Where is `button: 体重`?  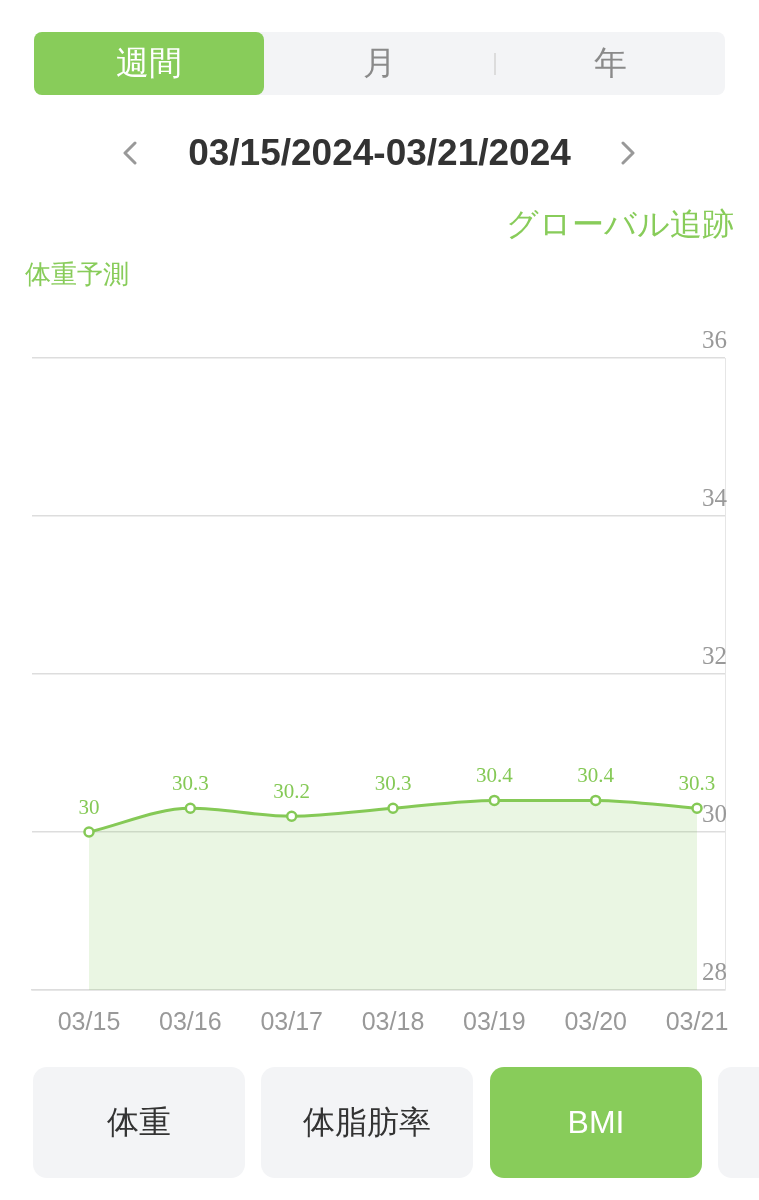
button: 体重 is located at coordinates (139, 1122).